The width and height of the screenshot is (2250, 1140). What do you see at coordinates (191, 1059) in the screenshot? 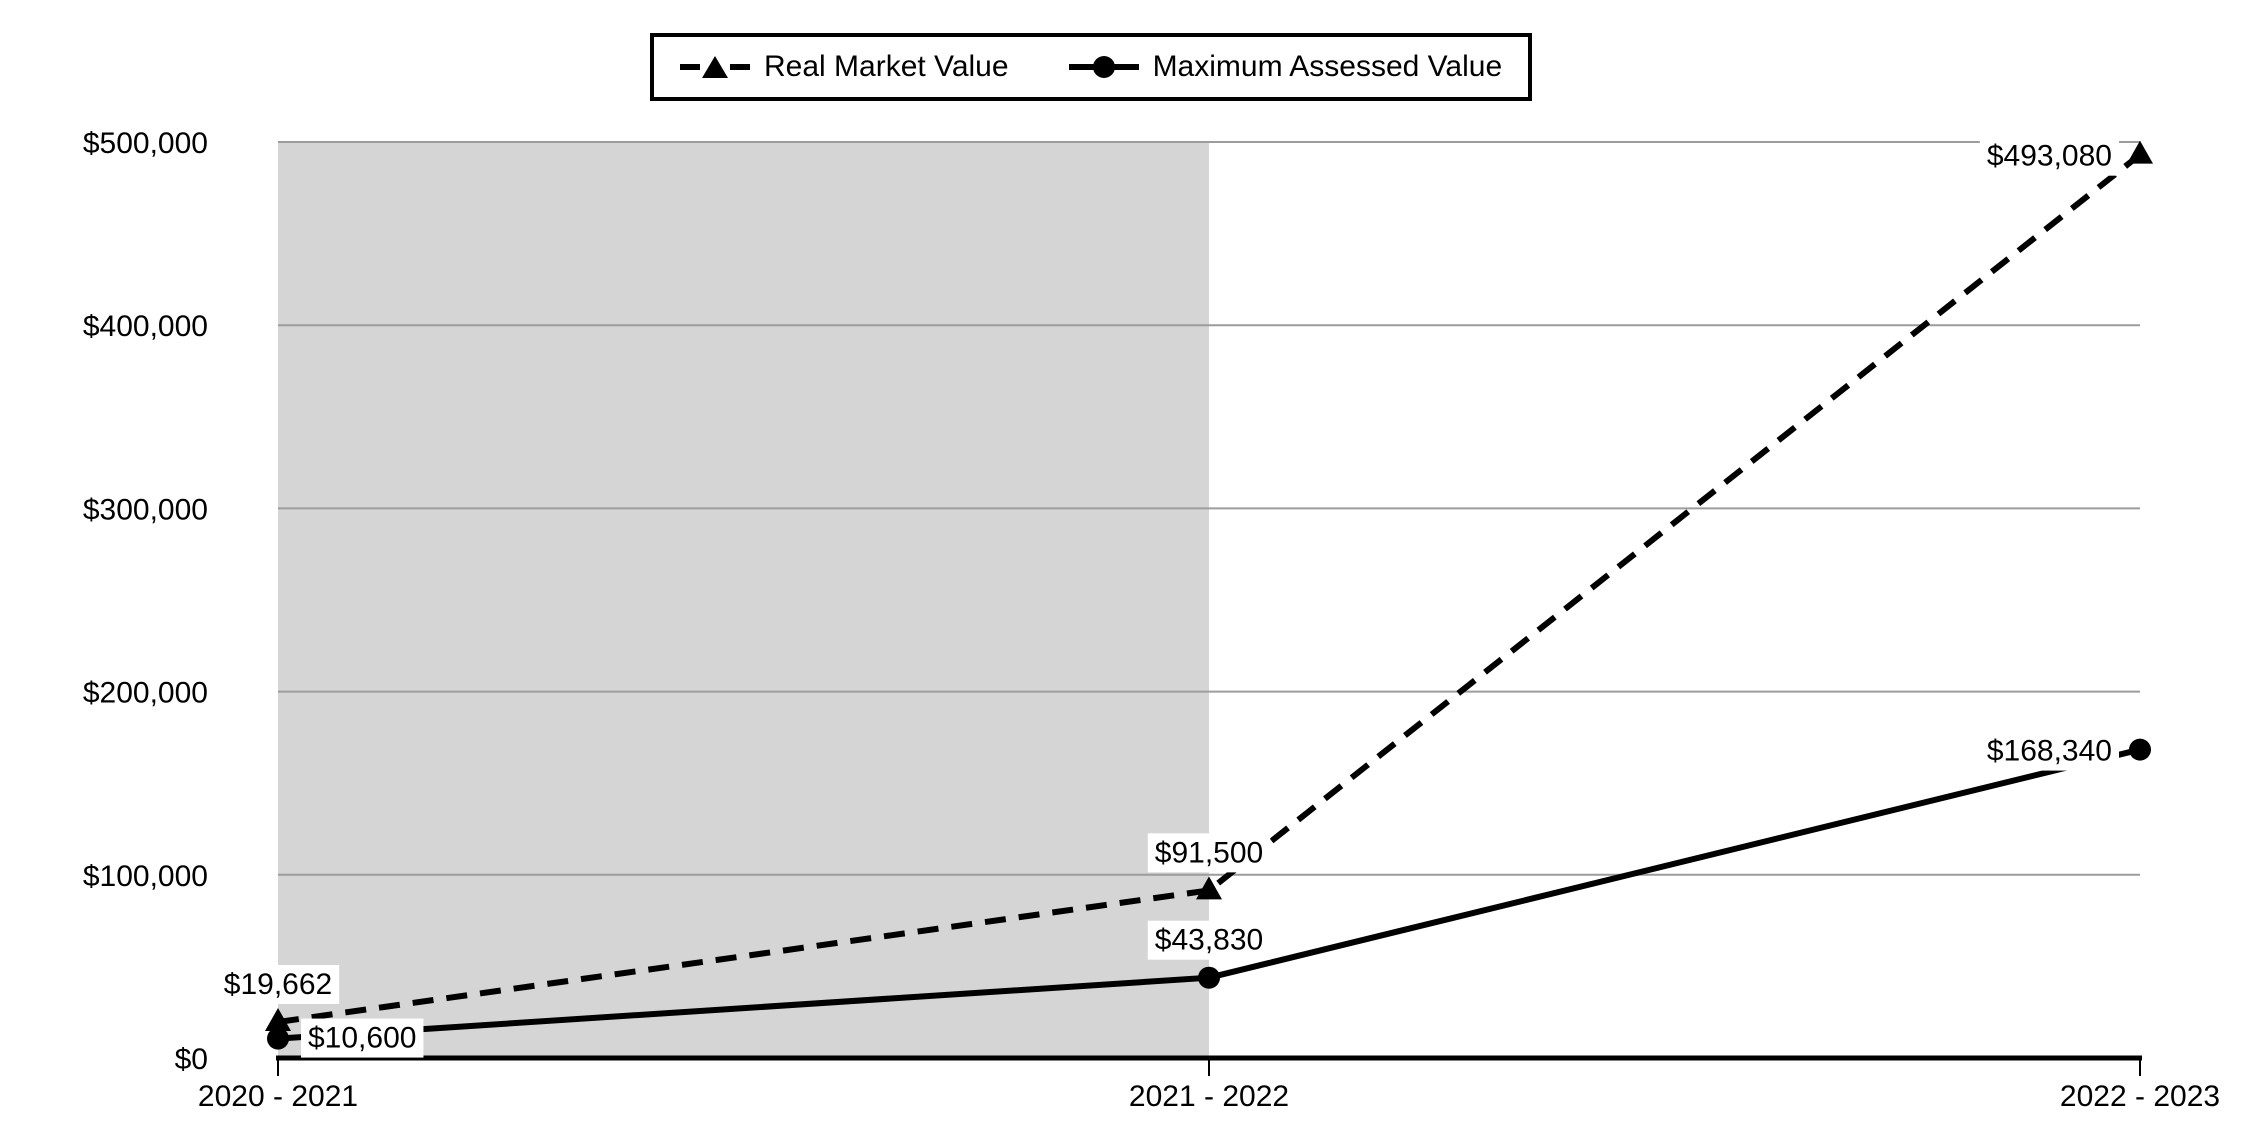
I see `y-axis-tick-label: $0` at bounding box center [191, 1059].